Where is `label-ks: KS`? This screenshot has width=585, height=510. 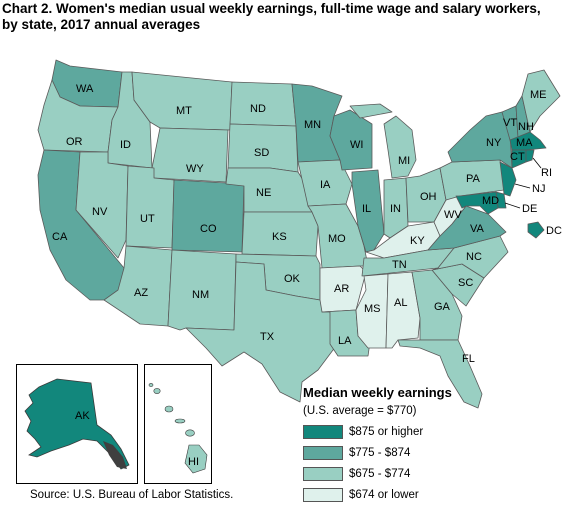 label-ks: KS is located at coordinates (279, 237).